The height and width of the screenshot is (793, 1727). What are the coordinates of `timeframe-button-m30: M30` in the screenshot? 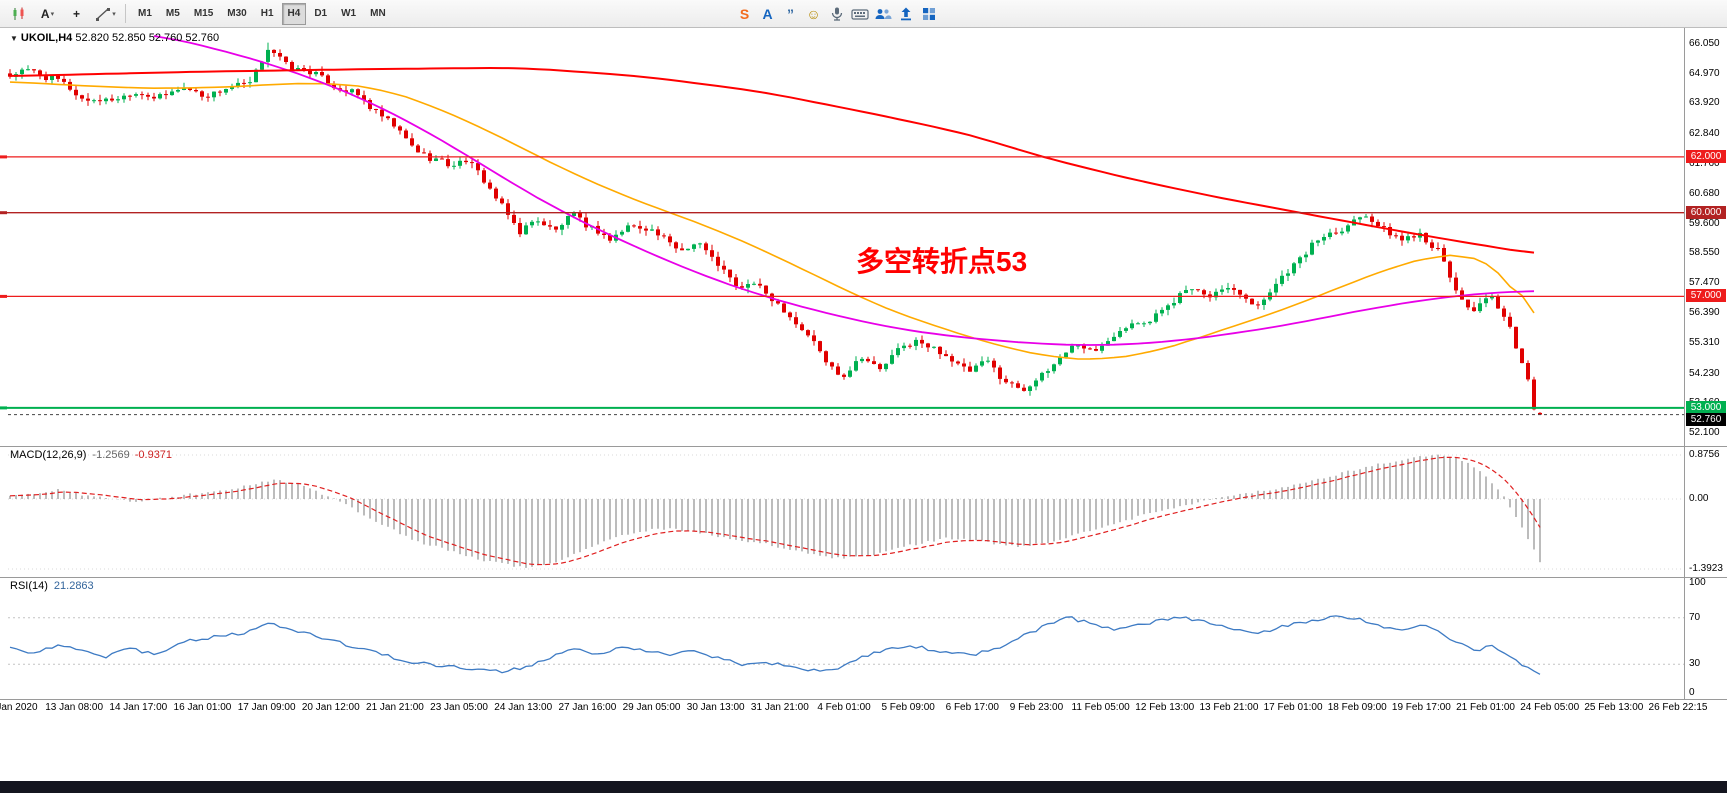 It's located at (237, 13).